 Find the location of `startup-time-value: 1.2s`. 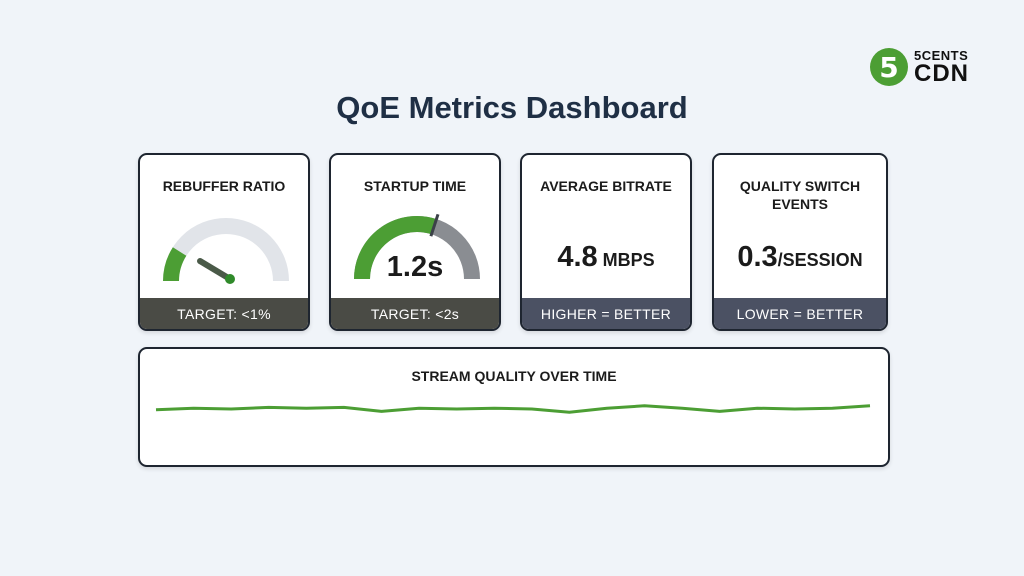

startup-time-value: 1.2s is located at coordinates (415, 267).